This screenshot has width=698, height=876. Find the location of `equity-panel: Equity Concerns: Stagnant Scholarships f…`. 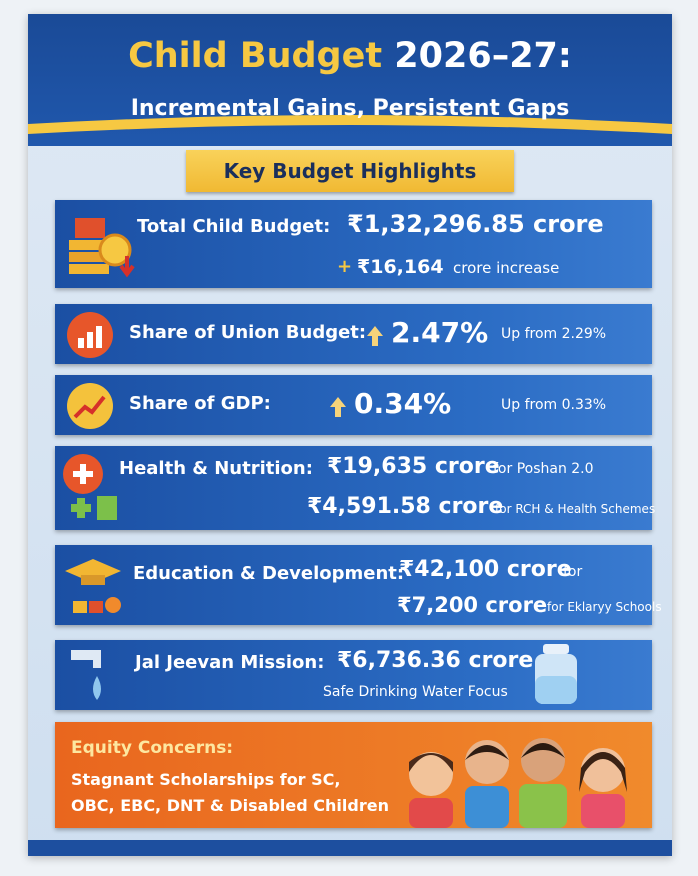

equity-panel: Equity Concerns: Stagnant Scholarships f… is located at coordinates (353, 775).